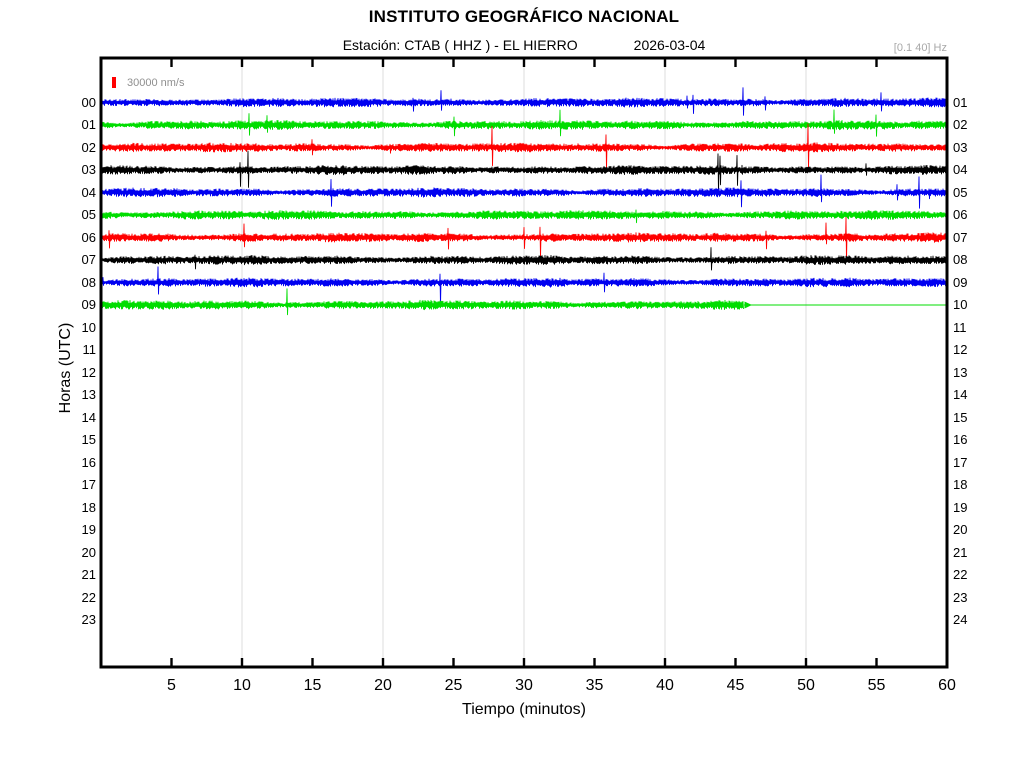 The image size is (1024, 768). I want to click on scale-label: 30000 nm/s, so click(156, 83).